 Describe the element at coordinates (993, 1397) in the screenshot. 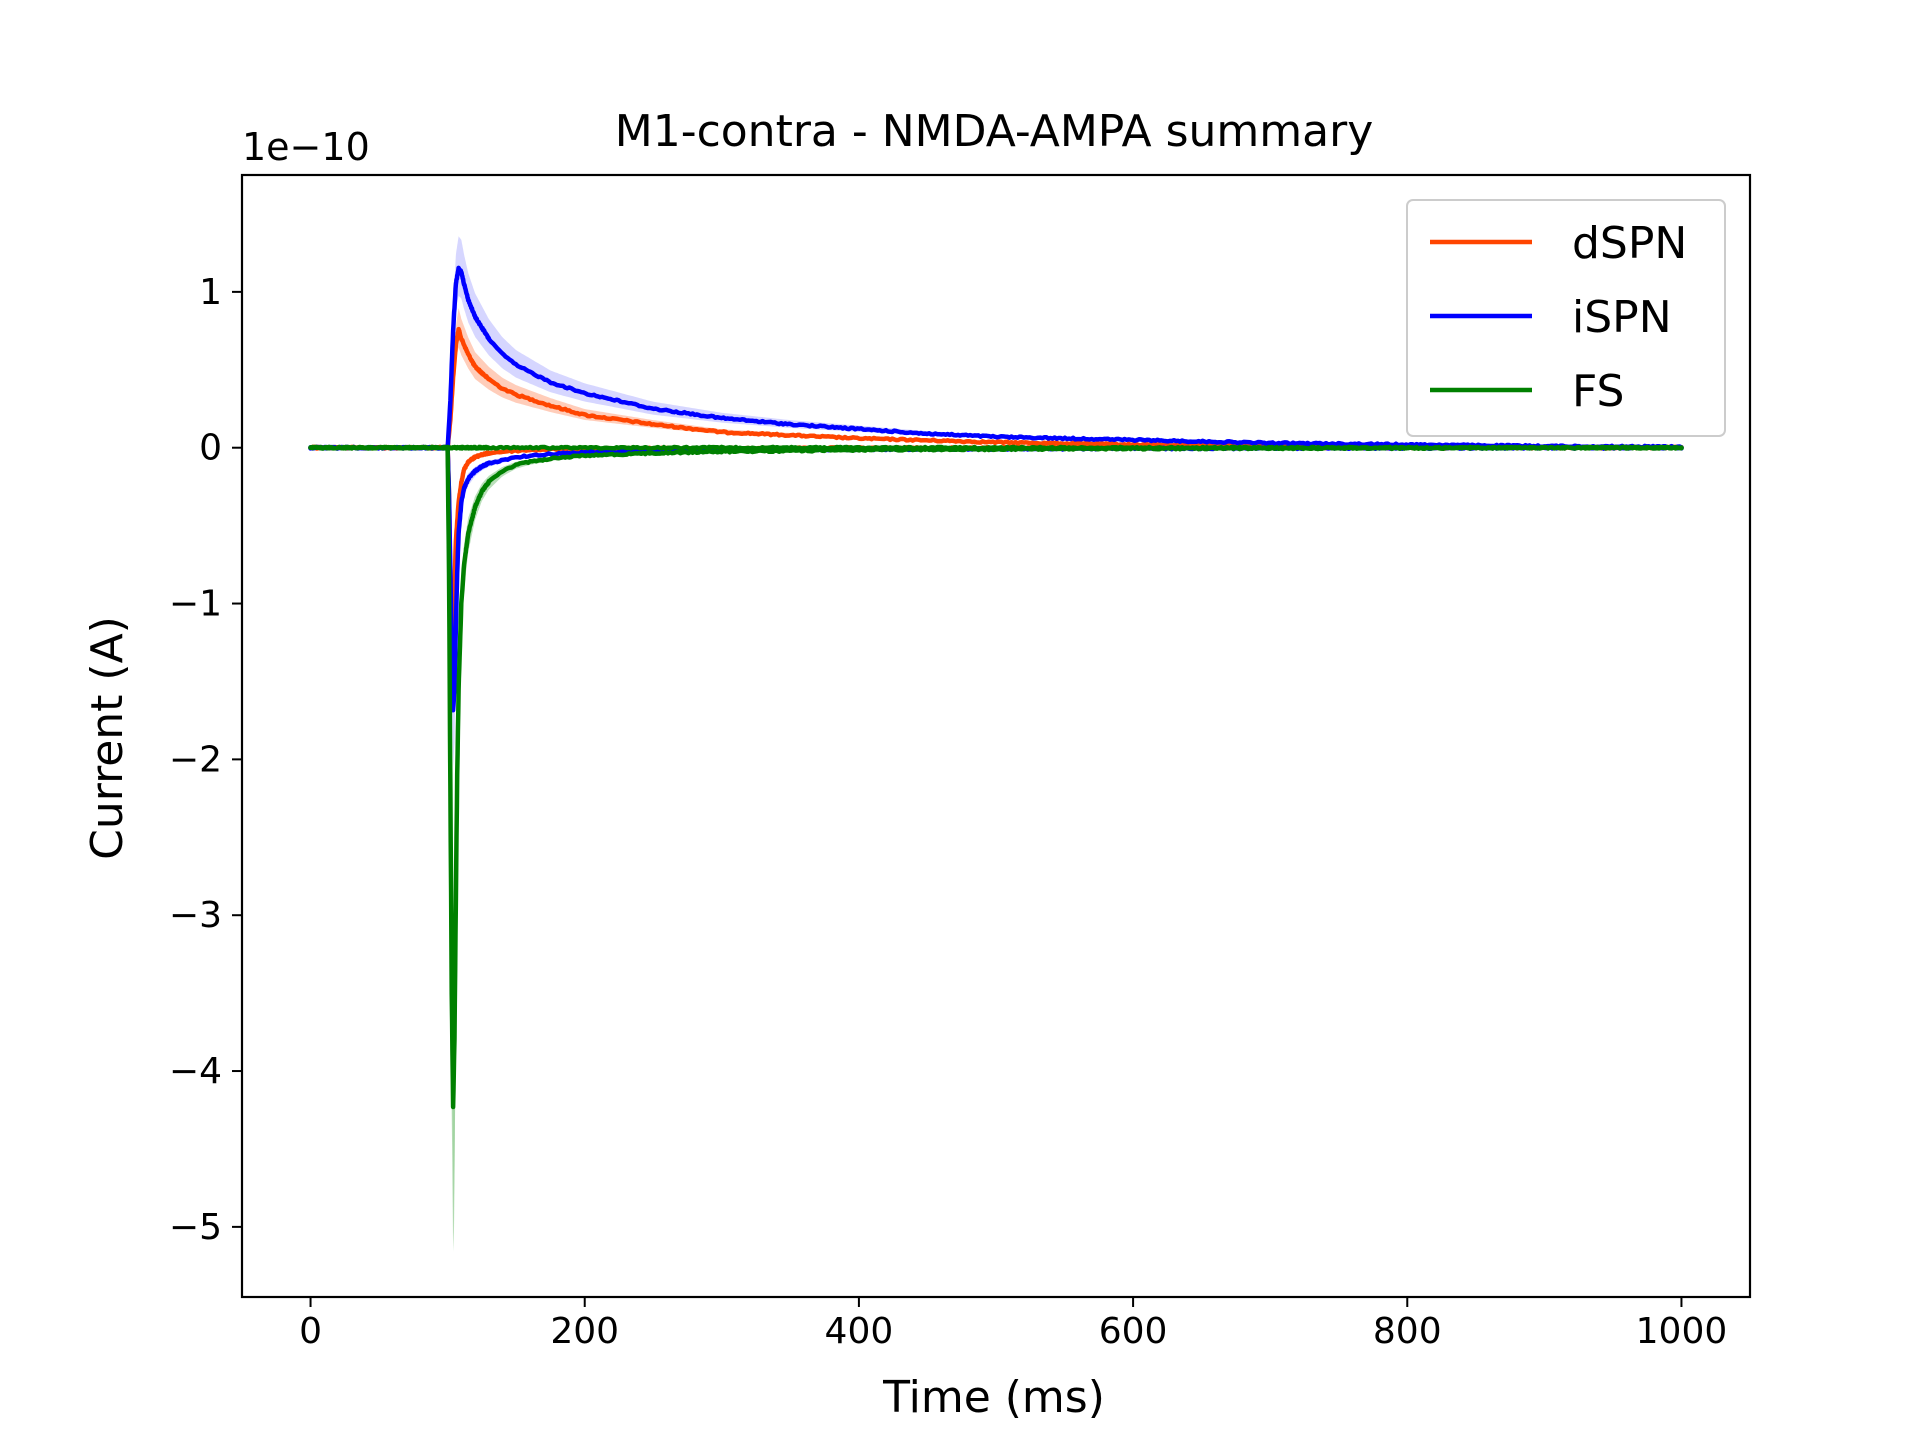

I see `x-axis-label: Time (ms)` at that location.